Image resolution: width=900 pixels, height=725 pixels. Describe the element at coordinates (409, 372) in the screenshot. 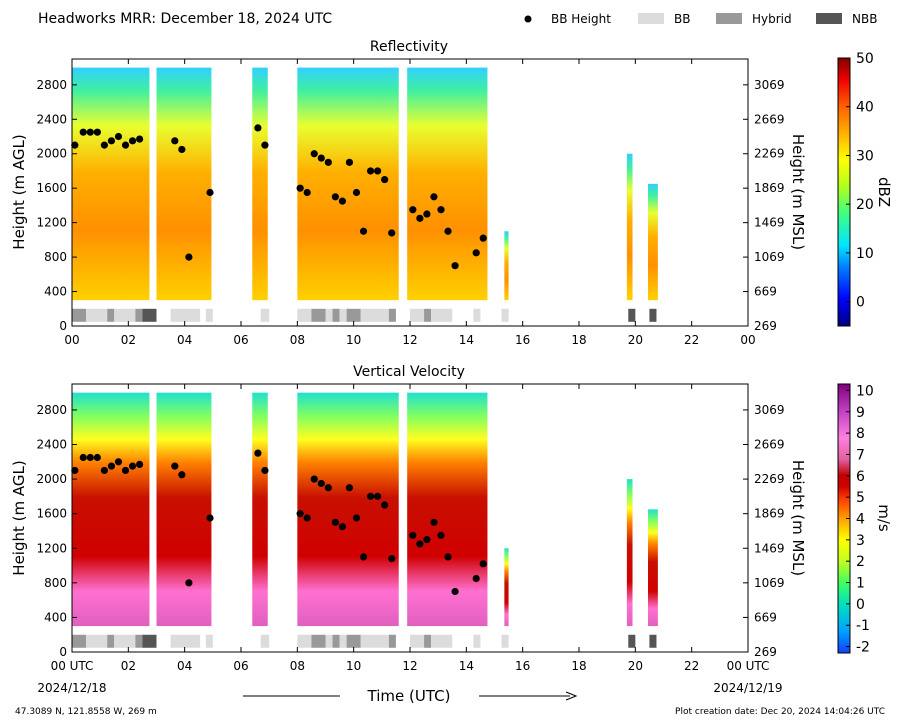

I see `velocity-title: Vertical Velocity` at that location.